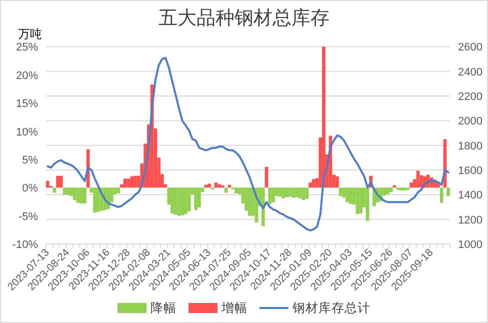  I want to click on y2-tick-label: 1400, so click(470, 196).